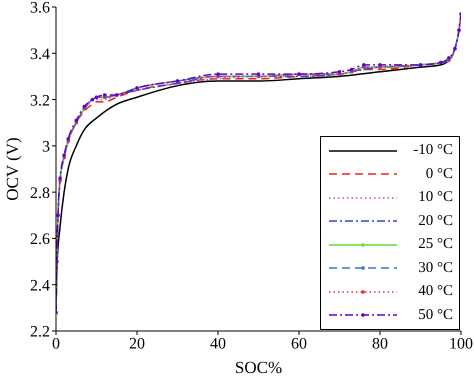 The width and height of the screenshot is (474, 377). I want to click on legend-label: 0 °C, so click(438, 174).